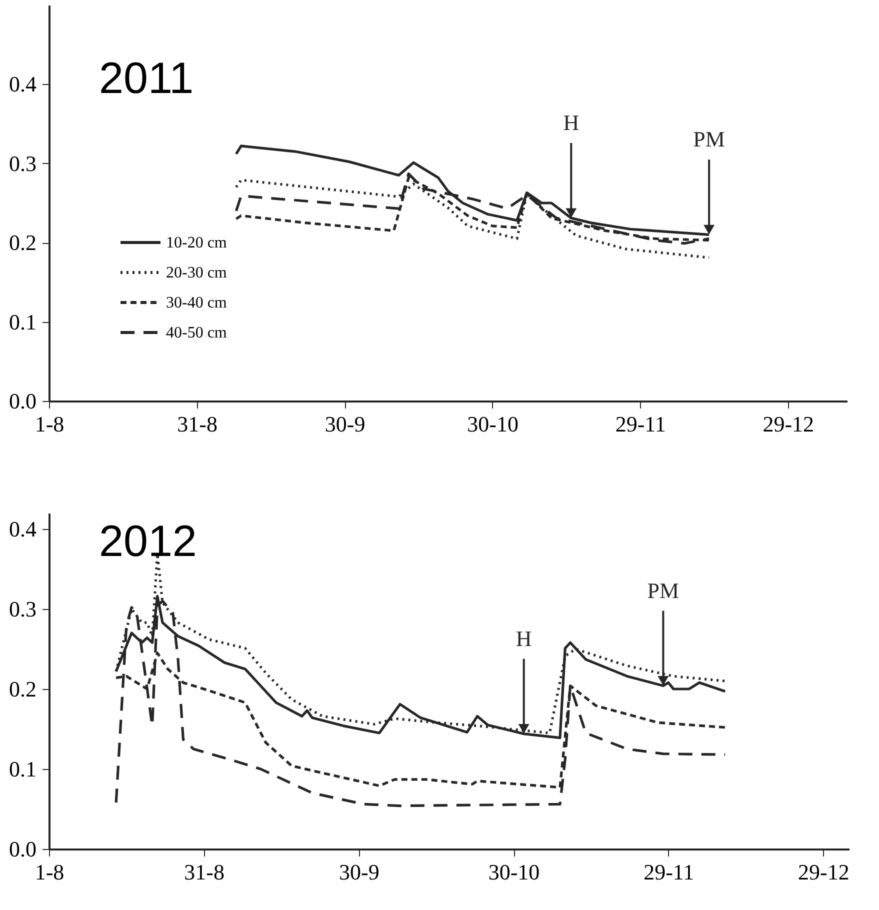 Image resolution: width=879 pixels, height=910 pixels. Describe the element at coordinates (148, 541) in the screenshot. I see `chart-title: 2012` at that location.